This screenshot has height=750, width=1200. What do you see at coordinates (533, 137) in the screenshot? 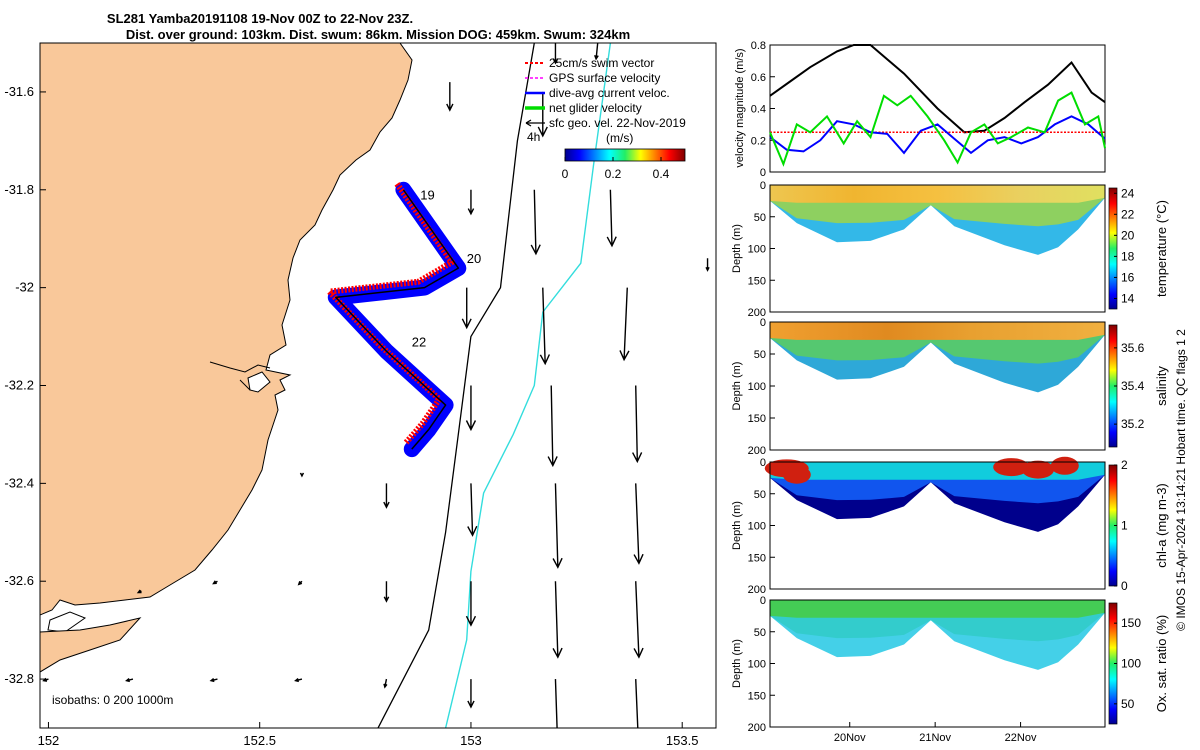
I see `colorbar-scale-label: 4h` at bounding box center [533, 137].